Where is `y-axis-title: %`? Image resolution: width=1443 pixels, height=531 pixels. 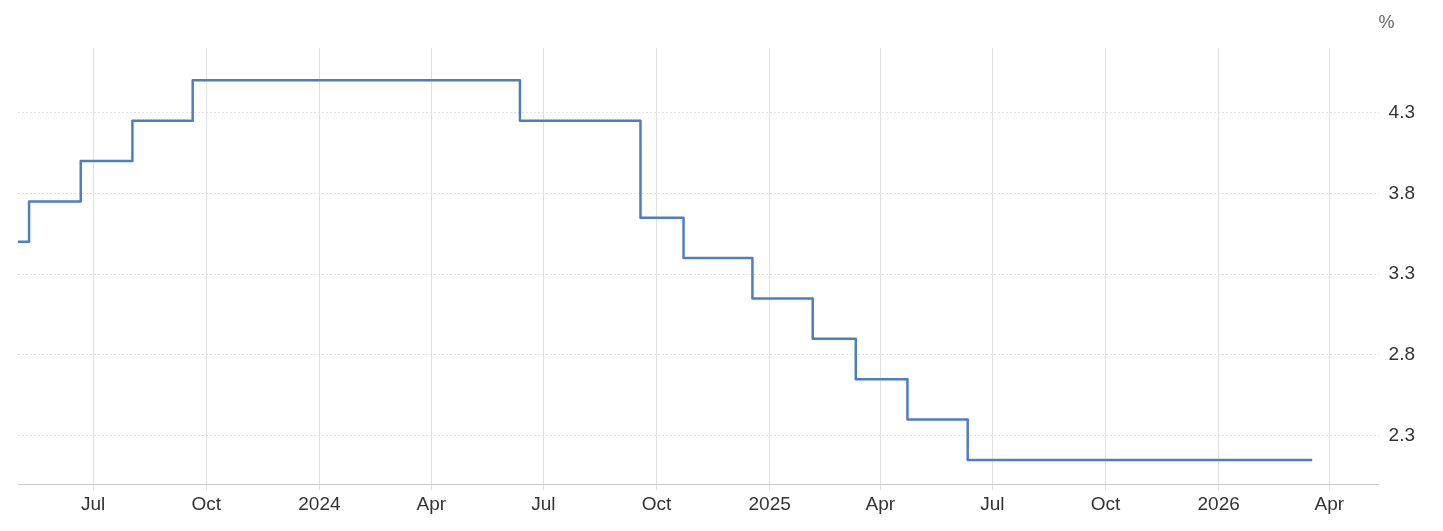
y-axis-title: % is located at coordinates (1386, 21).